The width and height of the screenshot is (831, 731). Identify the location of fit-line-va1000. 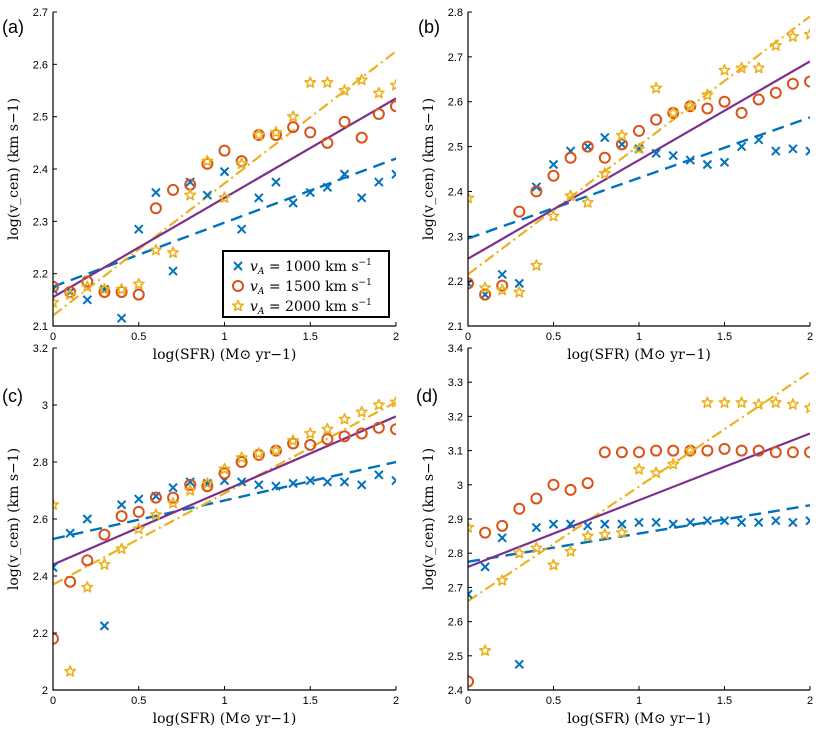
(224, 500).